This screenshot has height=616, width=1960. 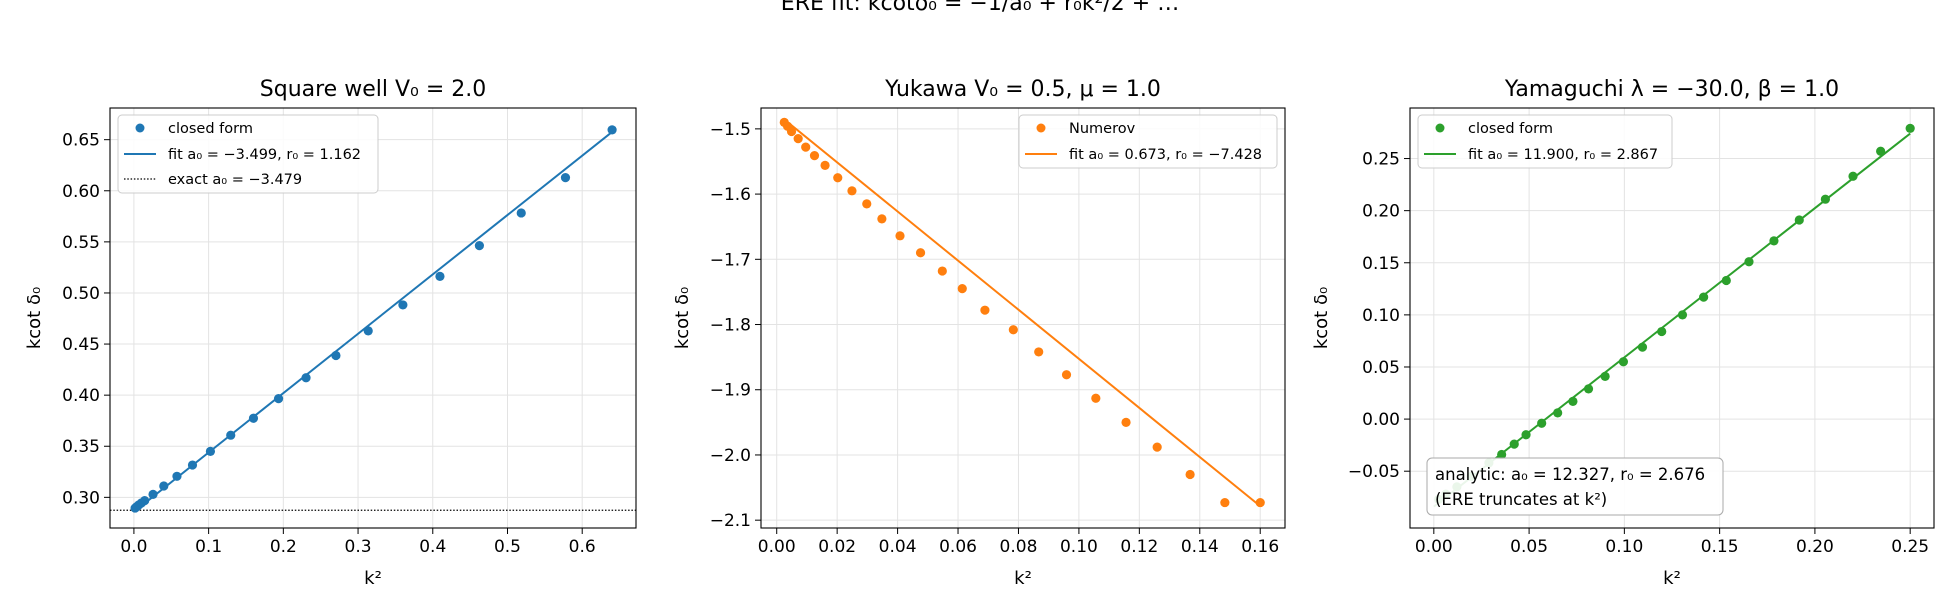 What do you see at coordinates (1165, 155) in the screenshot?
I see `legend-label-fit: fit a₀ = 0.673, r₀ = −7.428` at bounding box center [1165, 155].